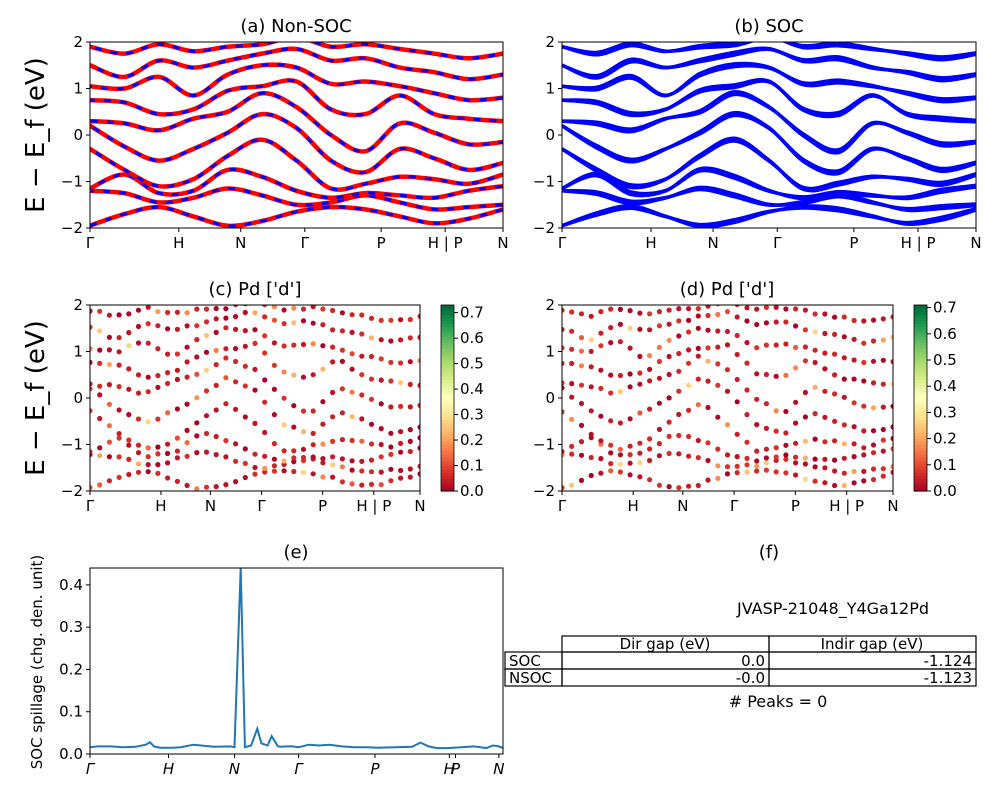 The image size is (1000, 800). I want to click on panel-e-xtick-label: N, so click(498, 769).